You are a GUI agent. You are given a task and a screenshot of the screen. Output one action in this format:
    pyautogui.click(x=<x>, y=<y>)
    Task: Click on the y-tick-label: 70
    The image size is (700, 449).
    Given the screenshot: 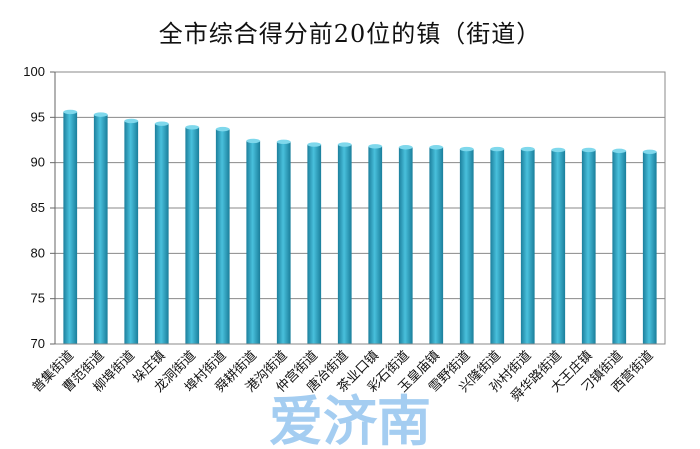 What is the action you would take?
    pyautogui.click(x=38, y=343)
    